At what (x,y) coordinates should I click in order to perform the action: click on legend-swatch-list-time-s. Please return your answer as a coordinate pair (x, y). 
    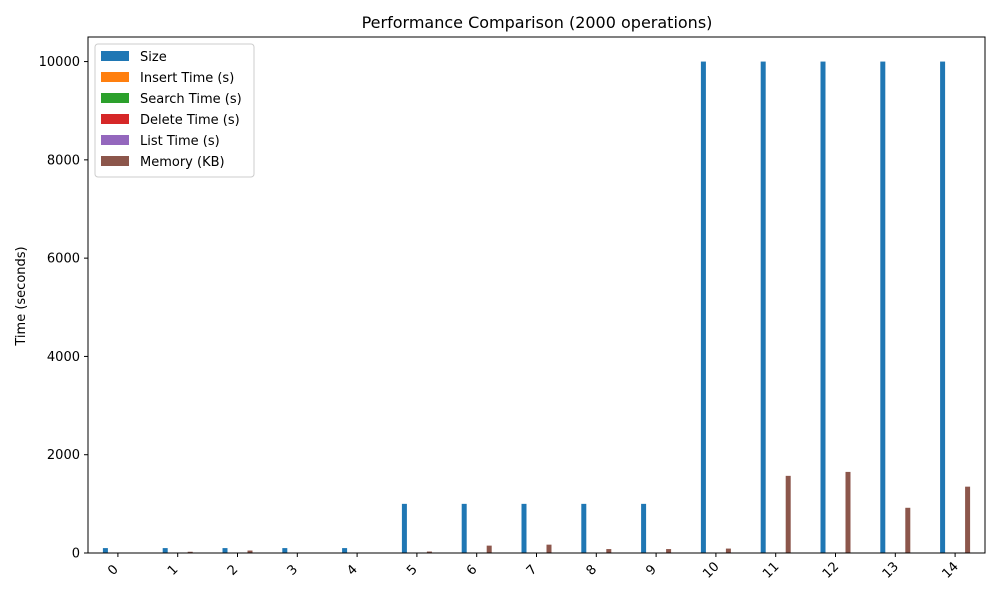
    Looking at the image, I should click on (115, 140).